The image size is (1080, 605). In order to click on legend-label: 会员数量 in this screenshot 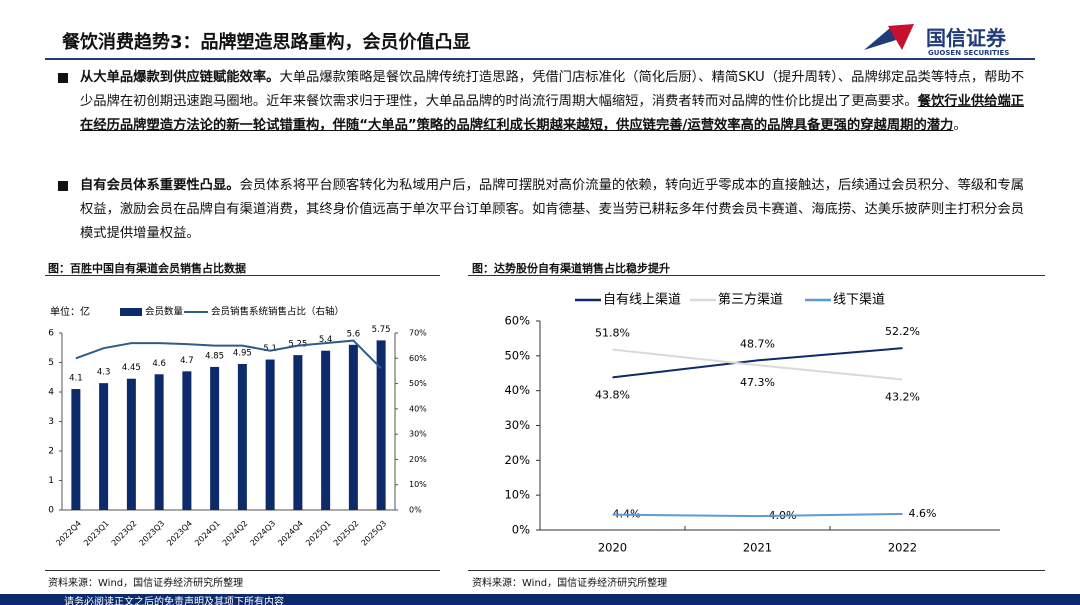, I will do `click(164, 312)`.